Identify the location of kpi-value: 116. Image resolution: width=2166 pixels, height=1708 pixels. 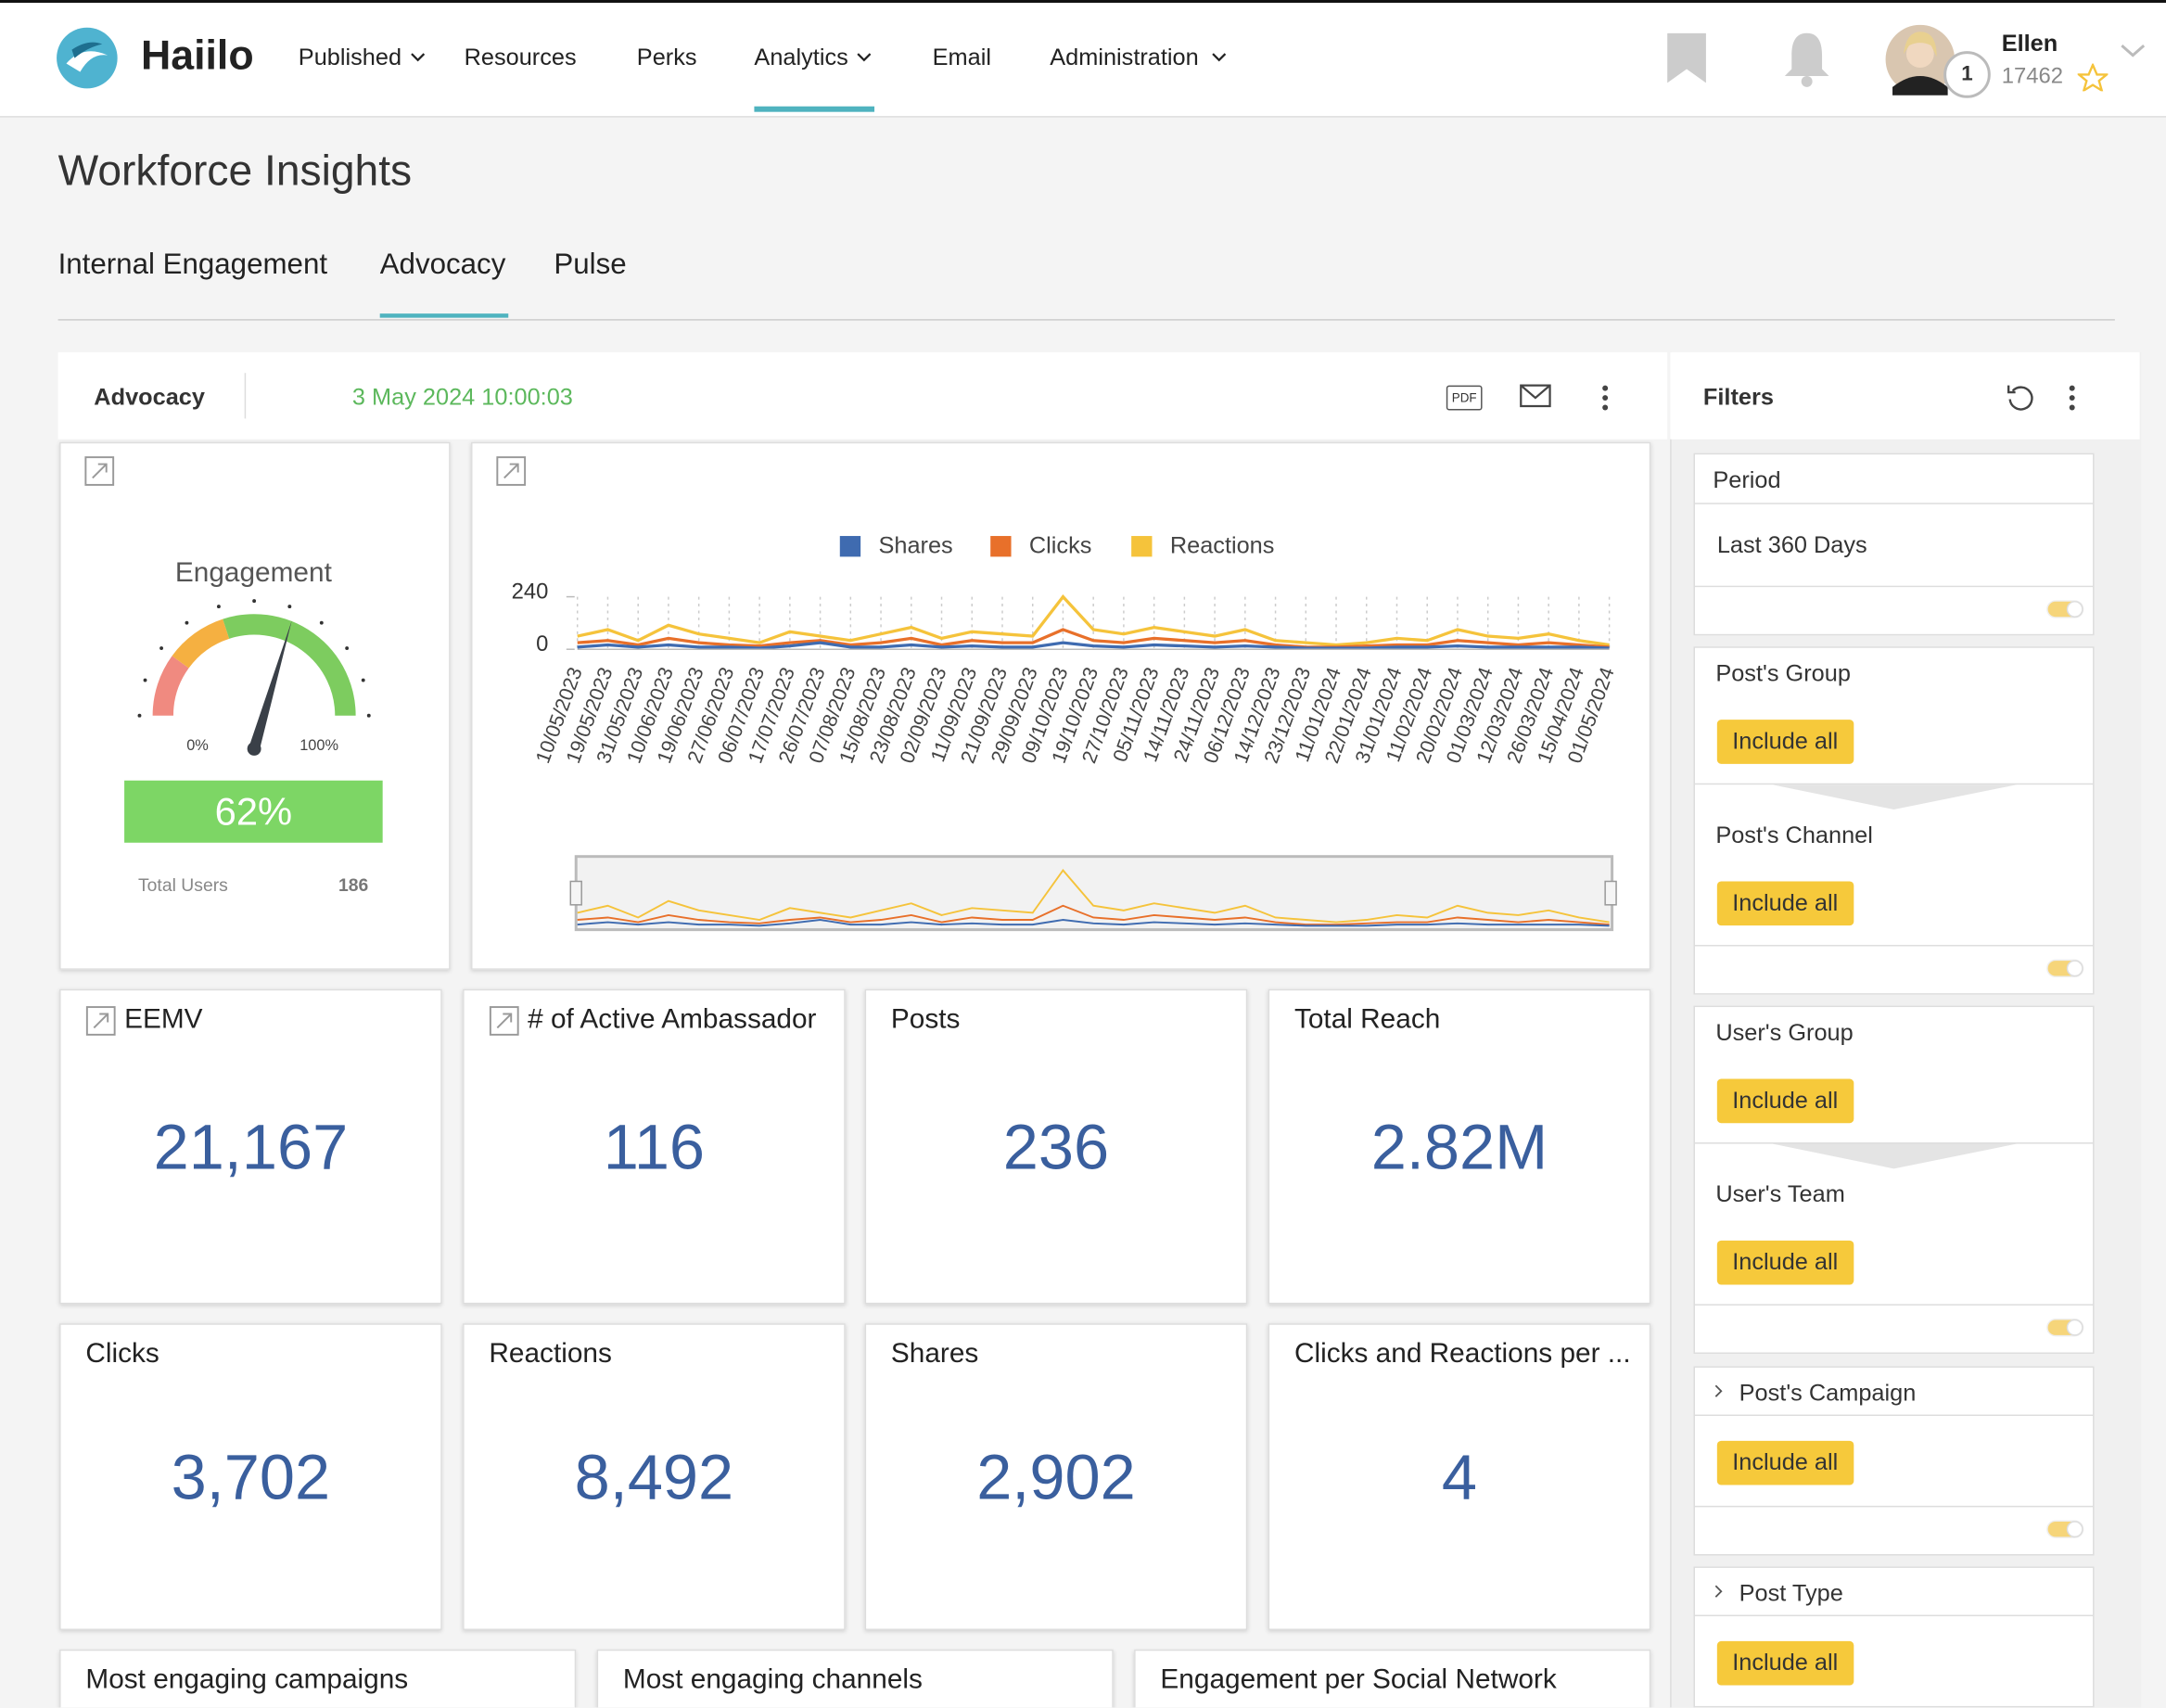
(654, 1146).